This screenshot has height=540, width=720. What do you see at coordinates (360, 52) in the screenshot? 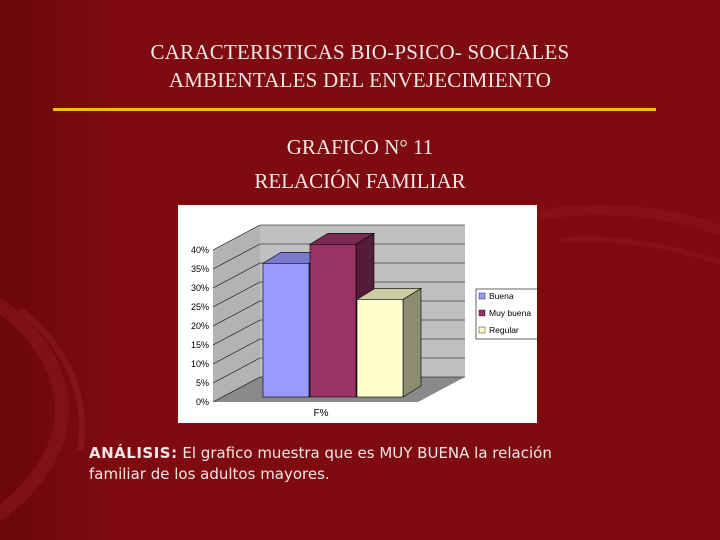
I see `slide-title-line1: CARACTERISTICAS BIO-PSICO- SOCIALES` at bounding box center [360, 52].